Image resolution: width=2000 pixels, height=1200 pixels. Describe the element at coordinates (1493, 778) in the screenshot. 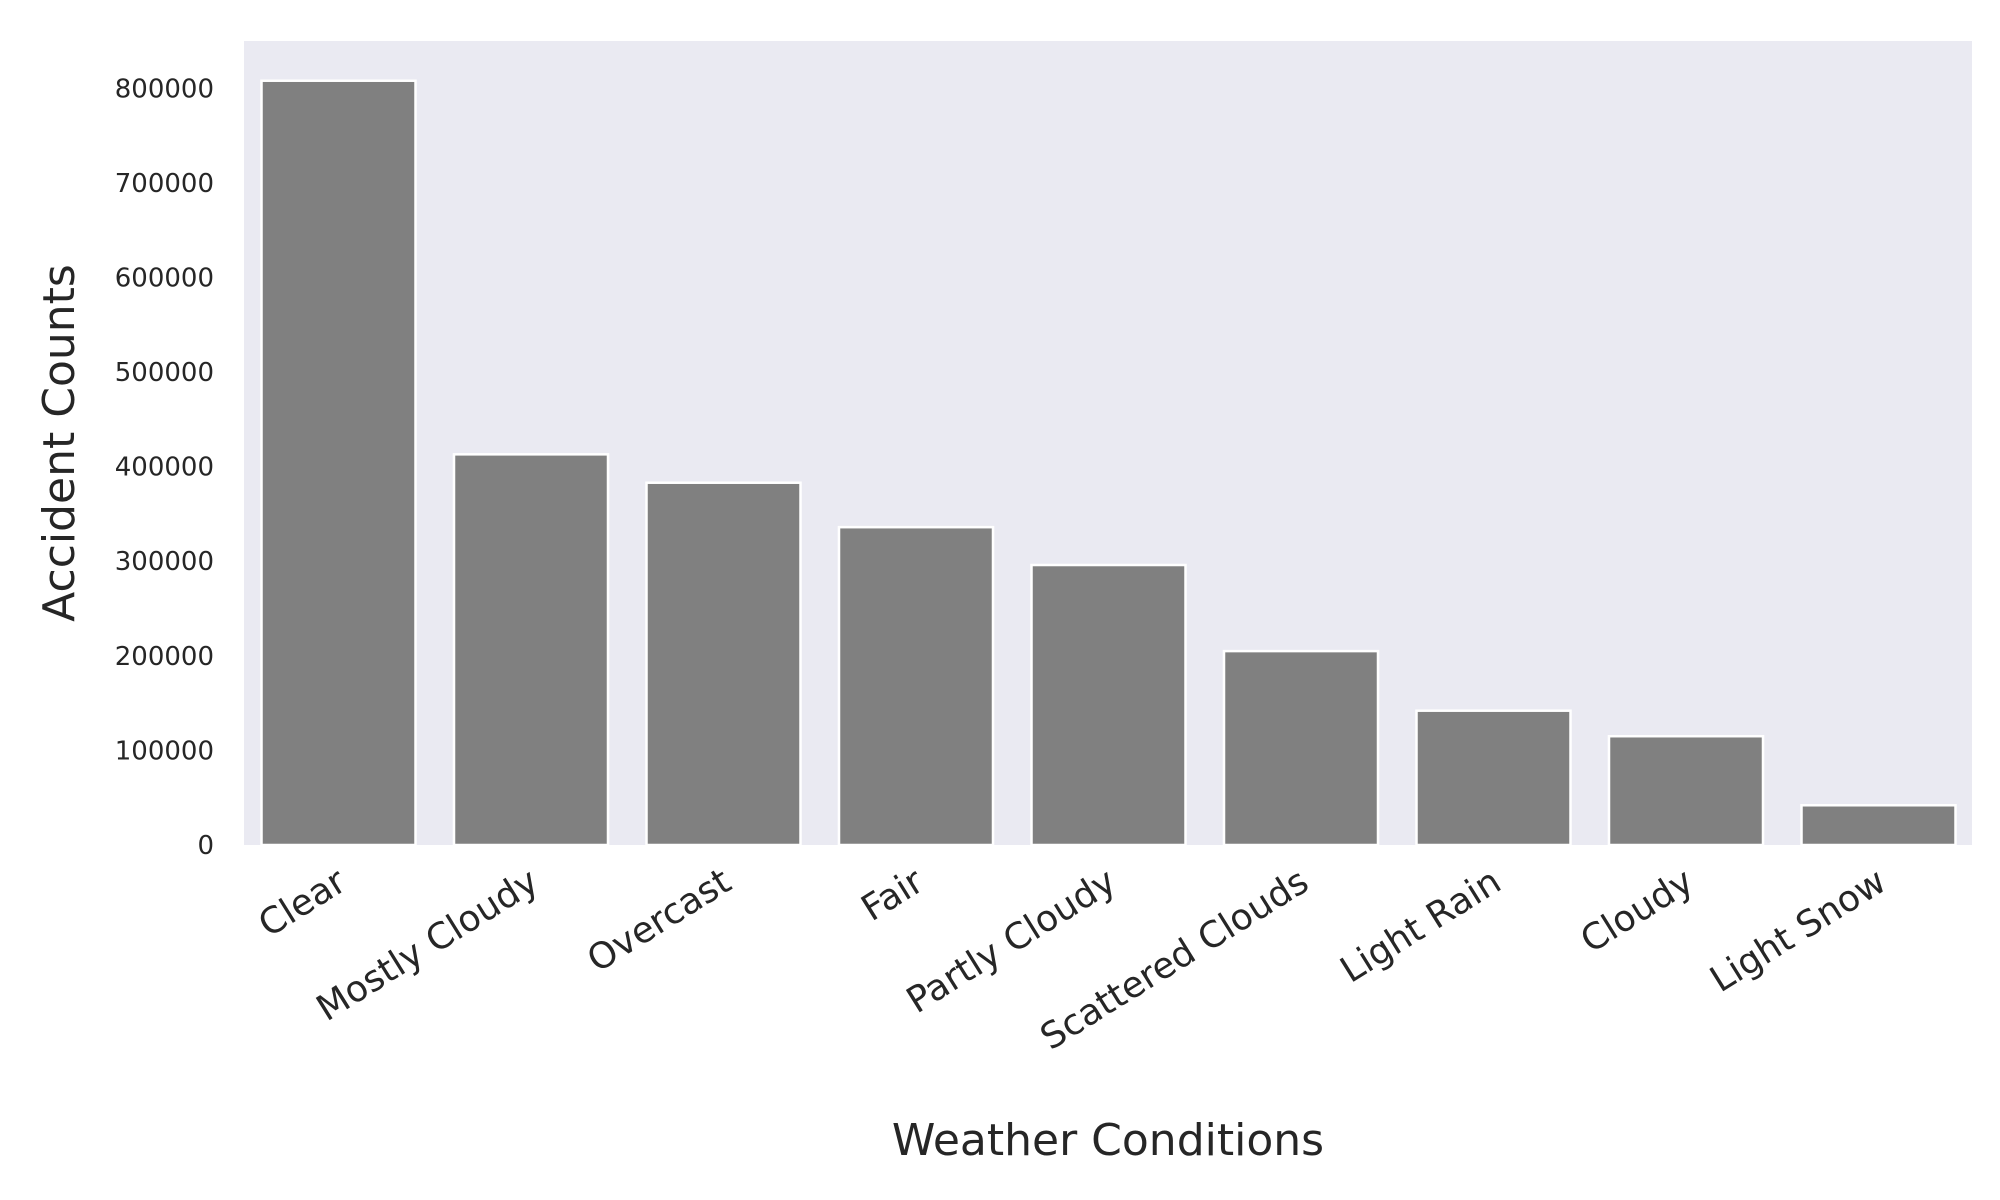

I see `bar-light-rain` at that location.